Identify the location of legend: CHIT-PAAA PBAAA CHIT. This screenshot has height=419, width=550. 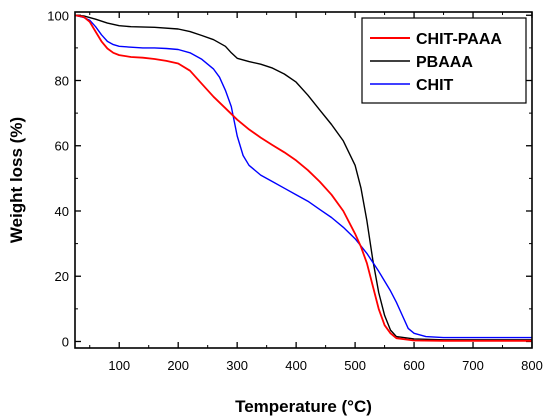
(444, 60).